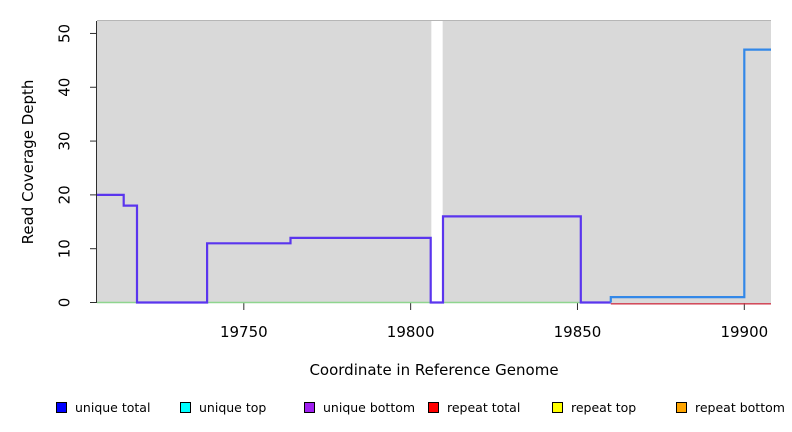 This screenshot has height=432, width=792. I want to click on x-tick-label: 19850, so click(578, 332).